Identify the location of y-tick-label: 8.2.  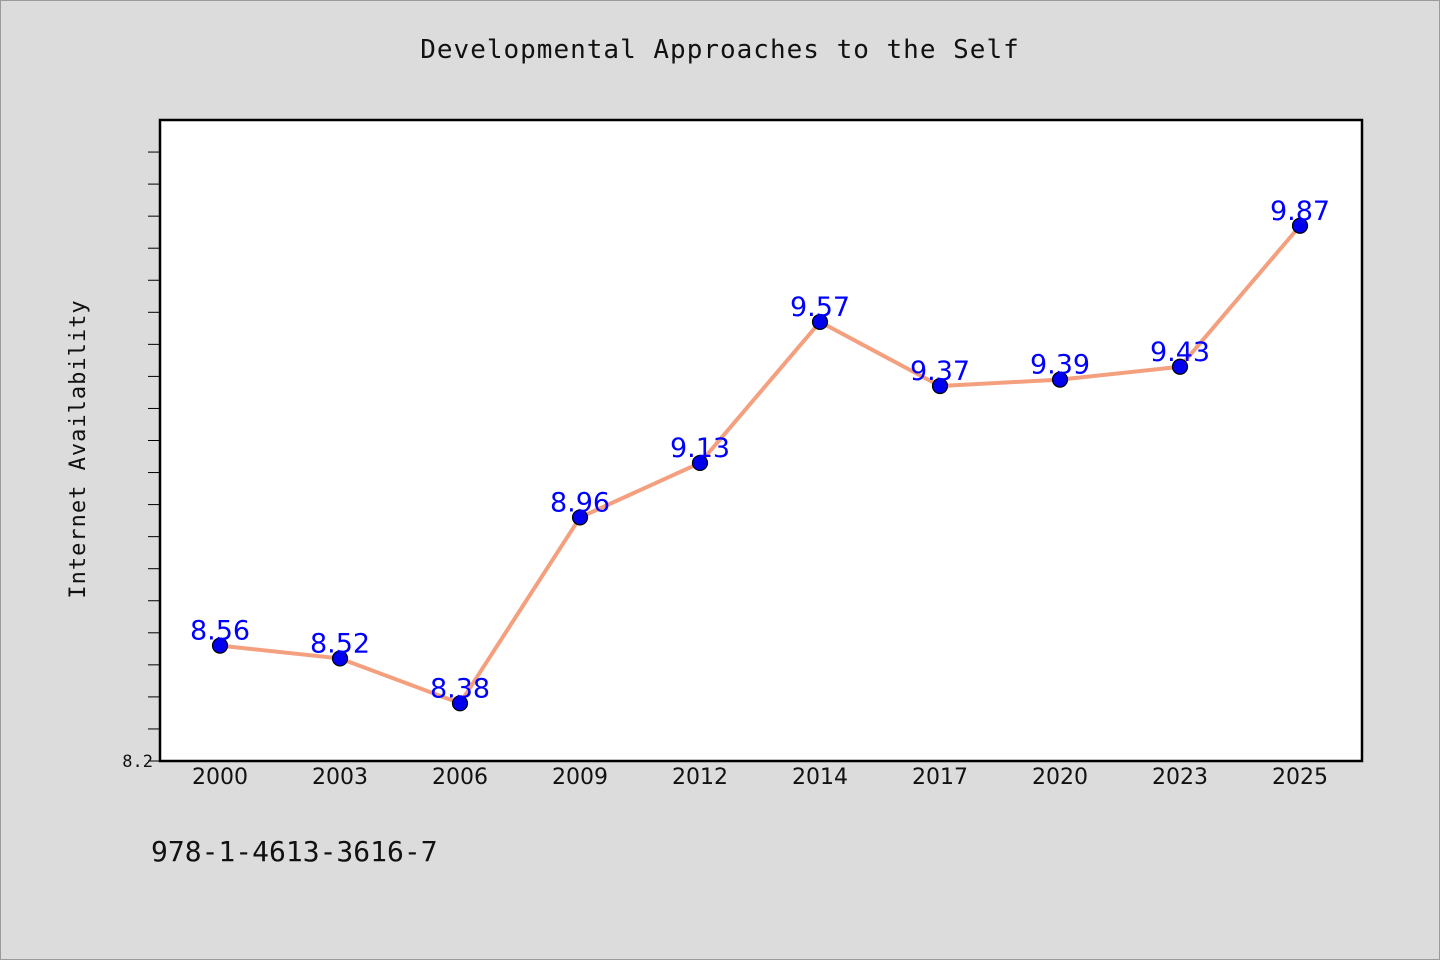
(137, 762).